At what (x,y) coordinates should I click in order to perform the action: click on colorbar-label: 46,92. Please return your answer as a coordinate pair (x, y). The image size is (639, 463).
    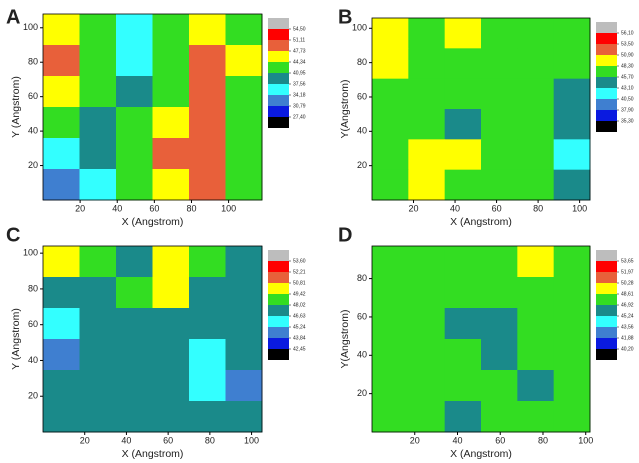
    Looking at the image, I should click on (627, 305).